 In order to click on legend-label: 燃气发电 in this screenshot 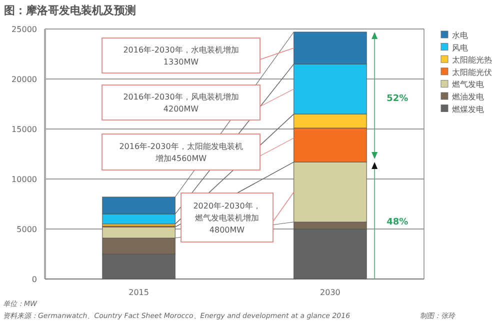, I will do `click(468, 85)`.